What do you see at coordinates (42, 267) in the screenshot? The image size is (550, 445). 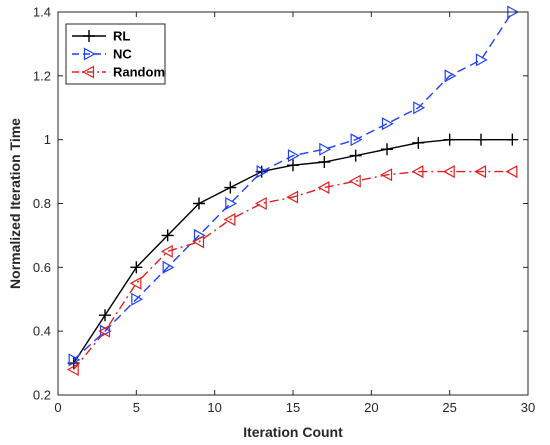 I see `y-tick-label: 0.6` at bounding box center [42, 267].